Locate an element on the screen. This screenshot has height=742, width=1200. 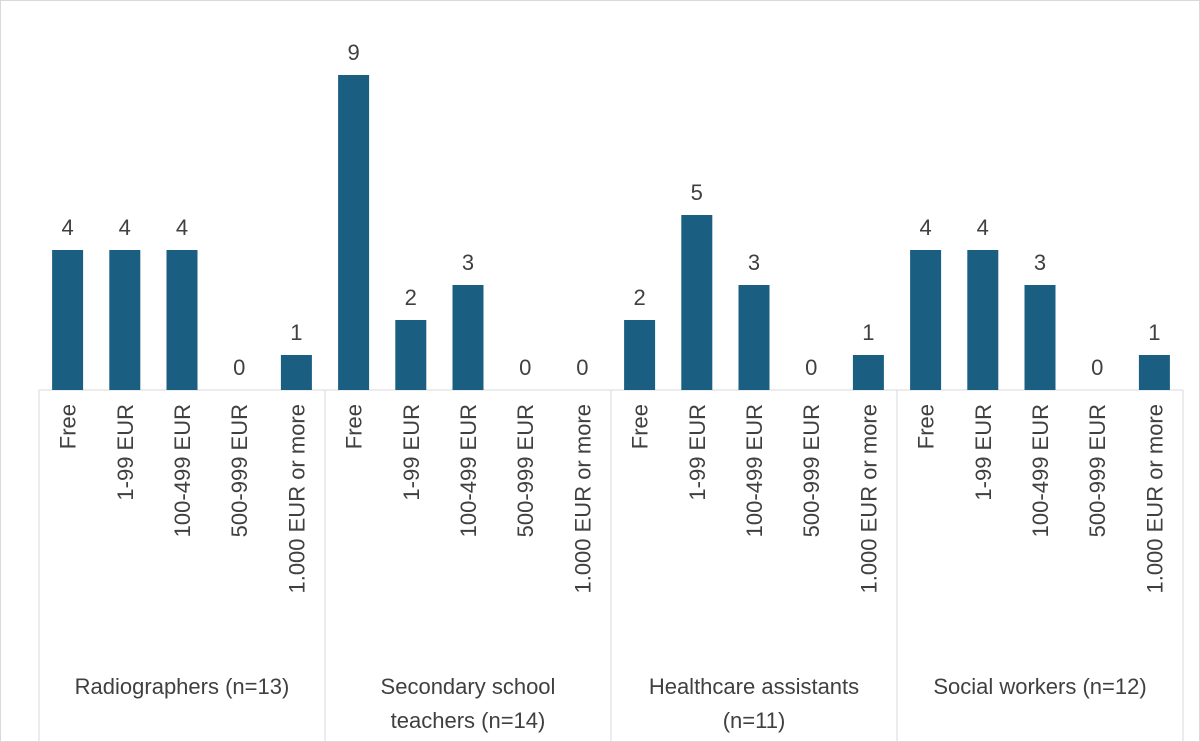
group-label: Radiographers (n=13) is located at coordinates (182, 686).